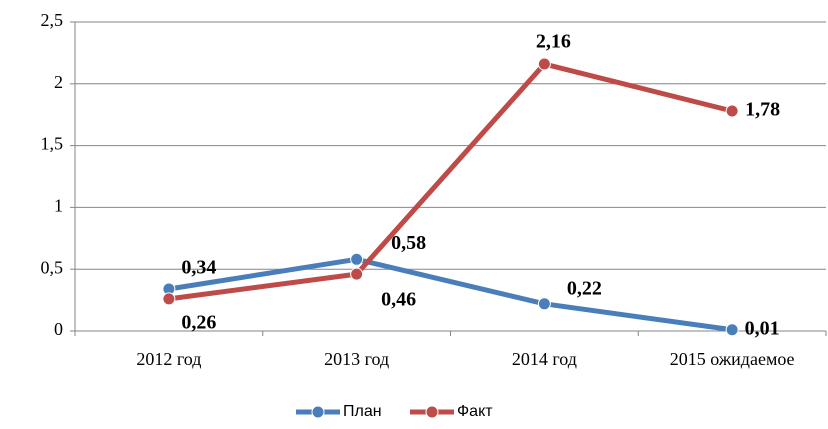 The image size is (828, 429). I want to click on y-tick-label: 0, so click(58, 329).